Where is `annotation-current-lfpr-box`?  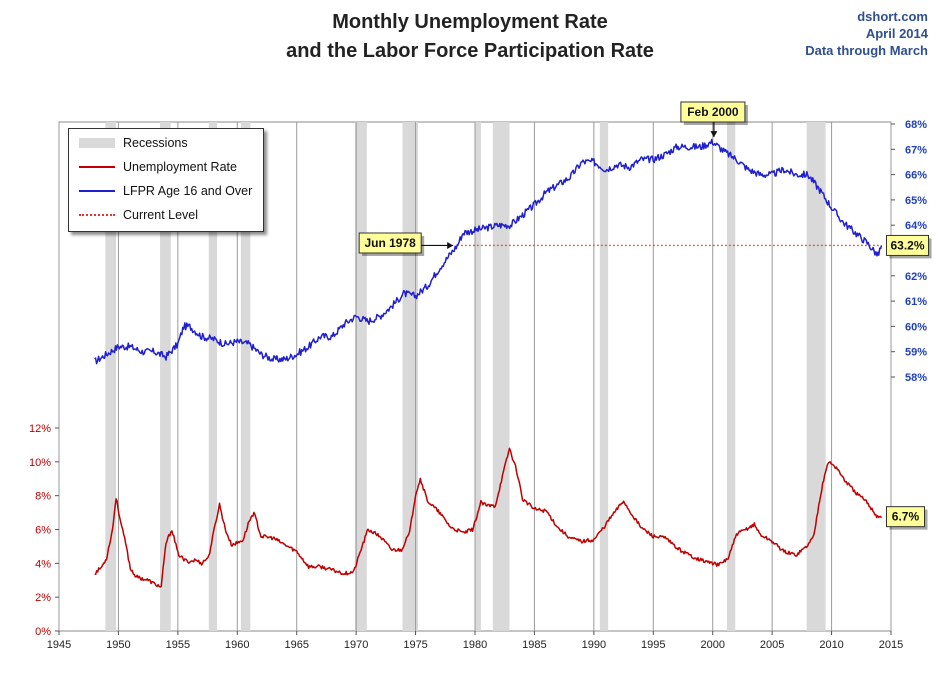
annotation-current-lfpr-box is located at coordinates (907, 245).